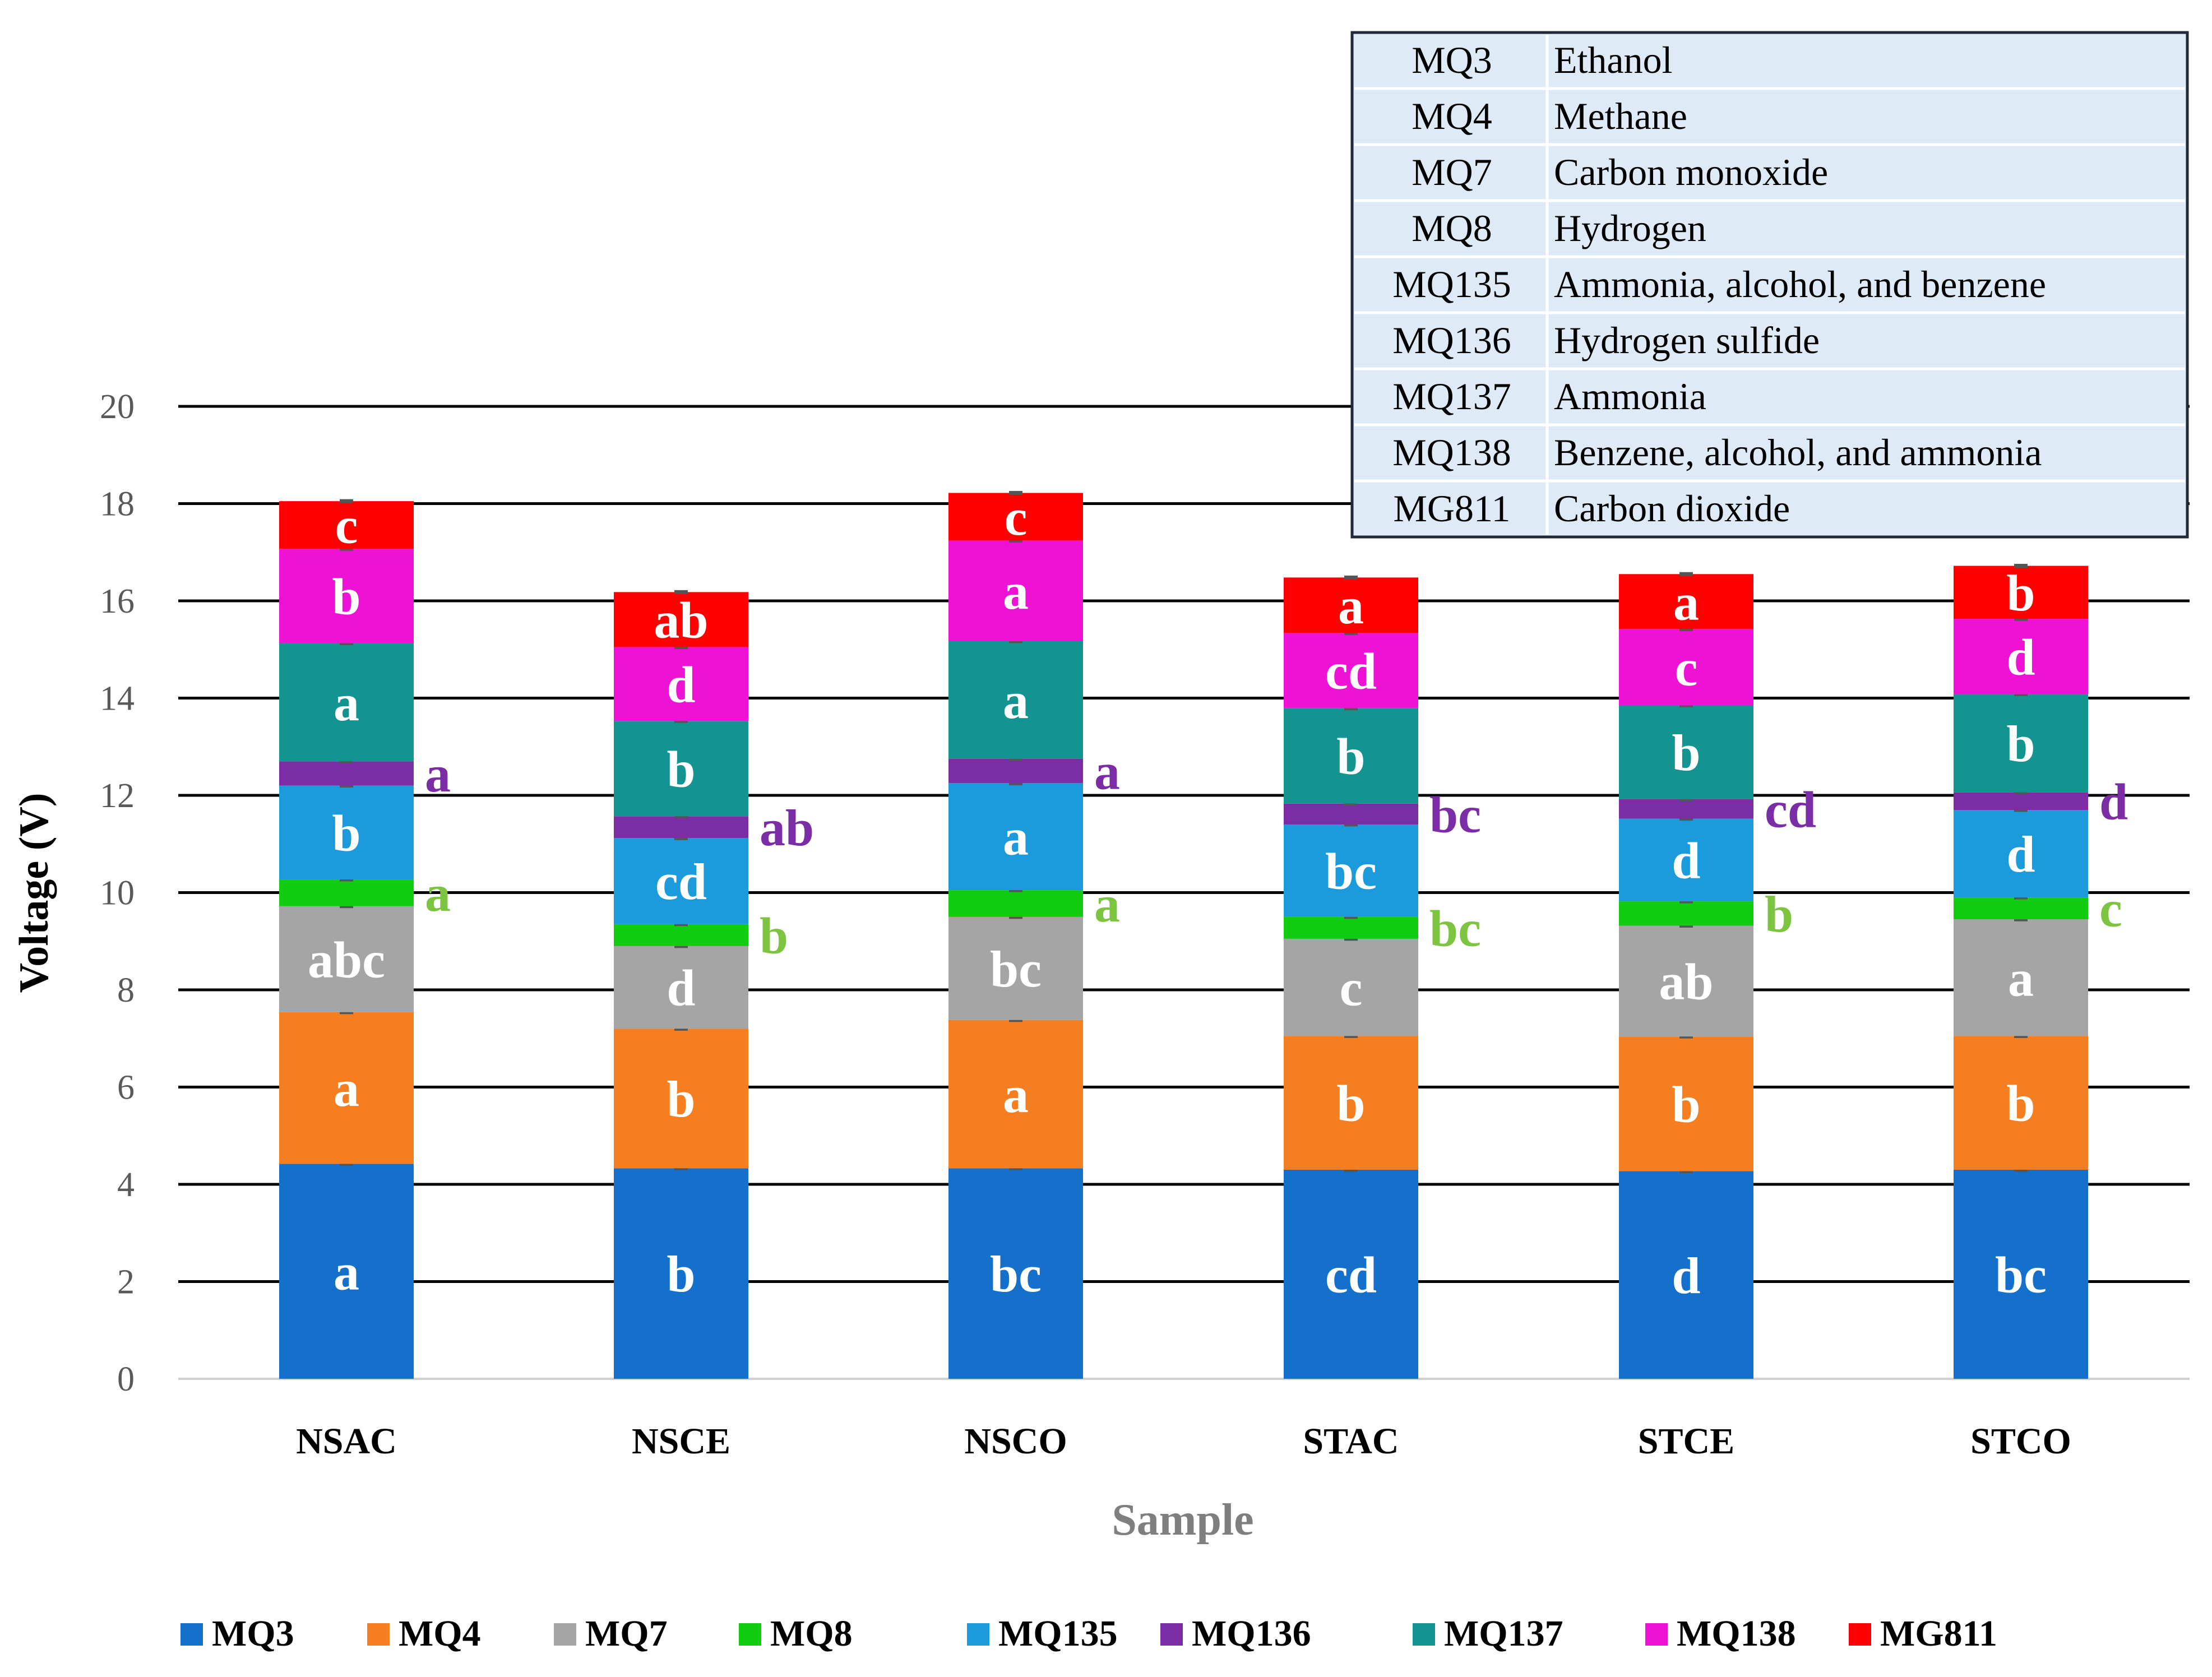 Image resolution: width=2212 pixels, height=1677 pixels. Describe the element at coordinates (1939, 1633) in the screenshot. I see `legend-label: MG811` at that location.